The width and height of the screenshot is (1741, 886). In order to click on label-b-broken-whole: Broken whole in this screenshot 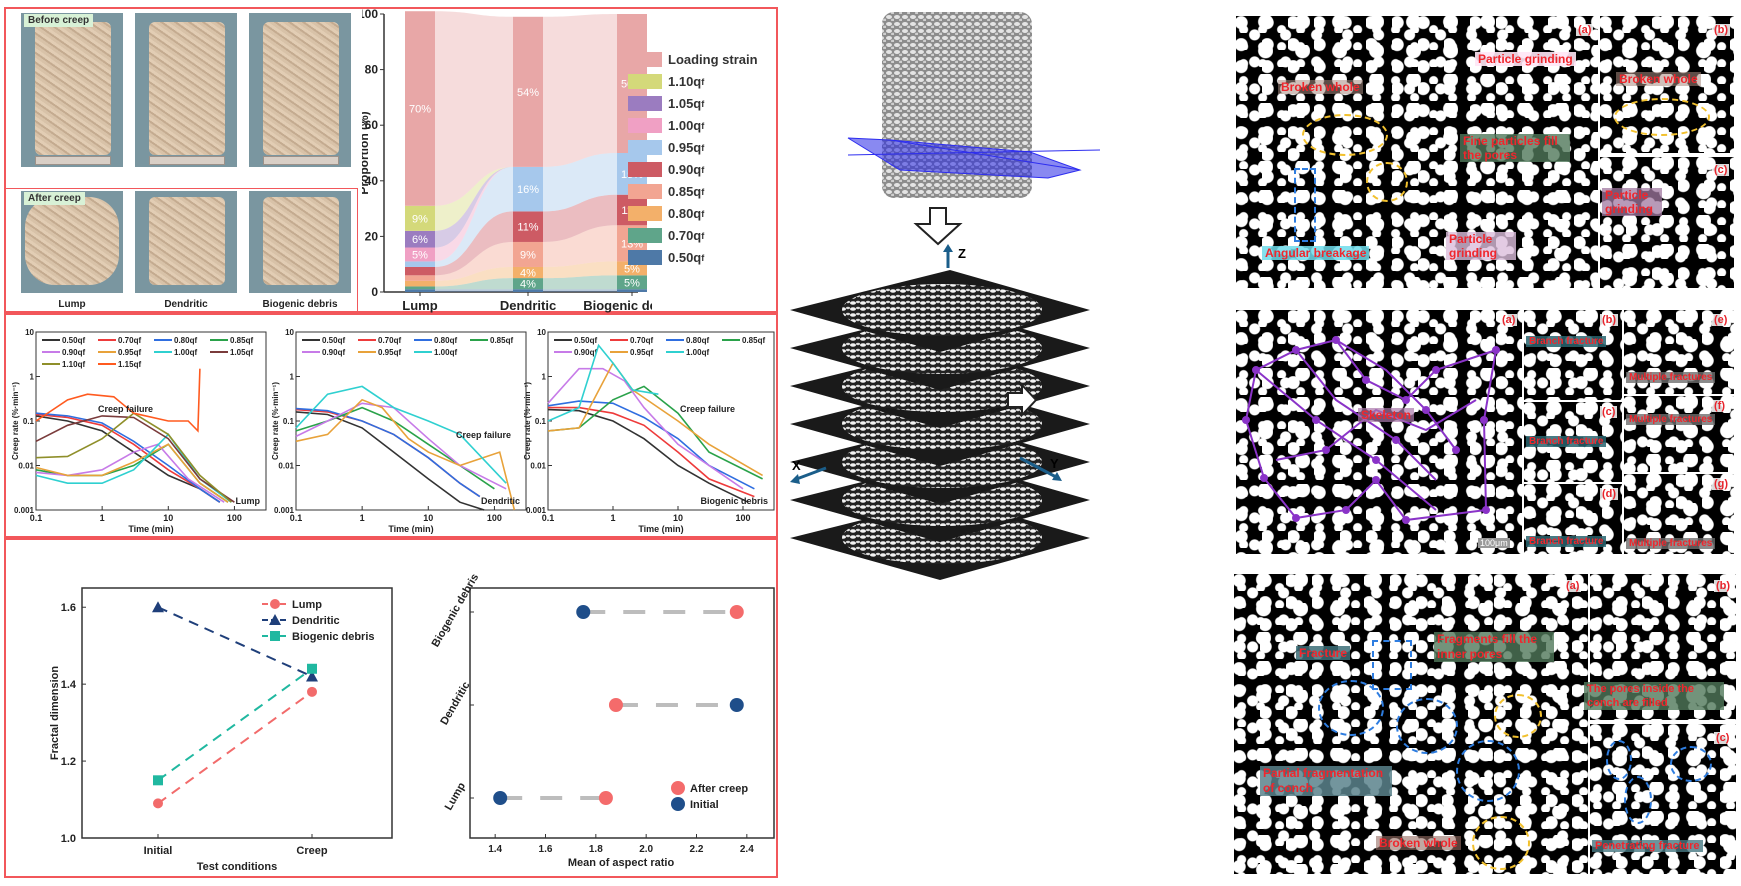, I will do `click(1658, 79)`.